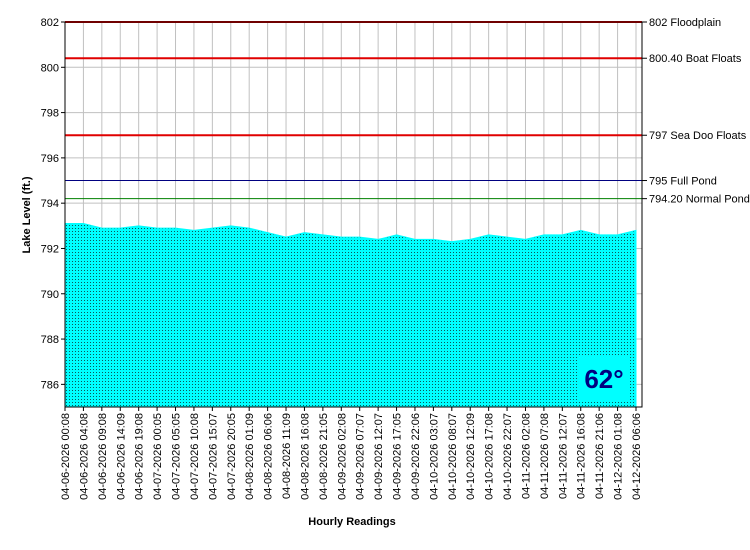 The height and width of the screenshot is (550, 750). What do you see at coordinates (177, 456) in the screenshot?
I see `x-tick-label: 04-07-2026 05:05` at bounding box center [177, 456].